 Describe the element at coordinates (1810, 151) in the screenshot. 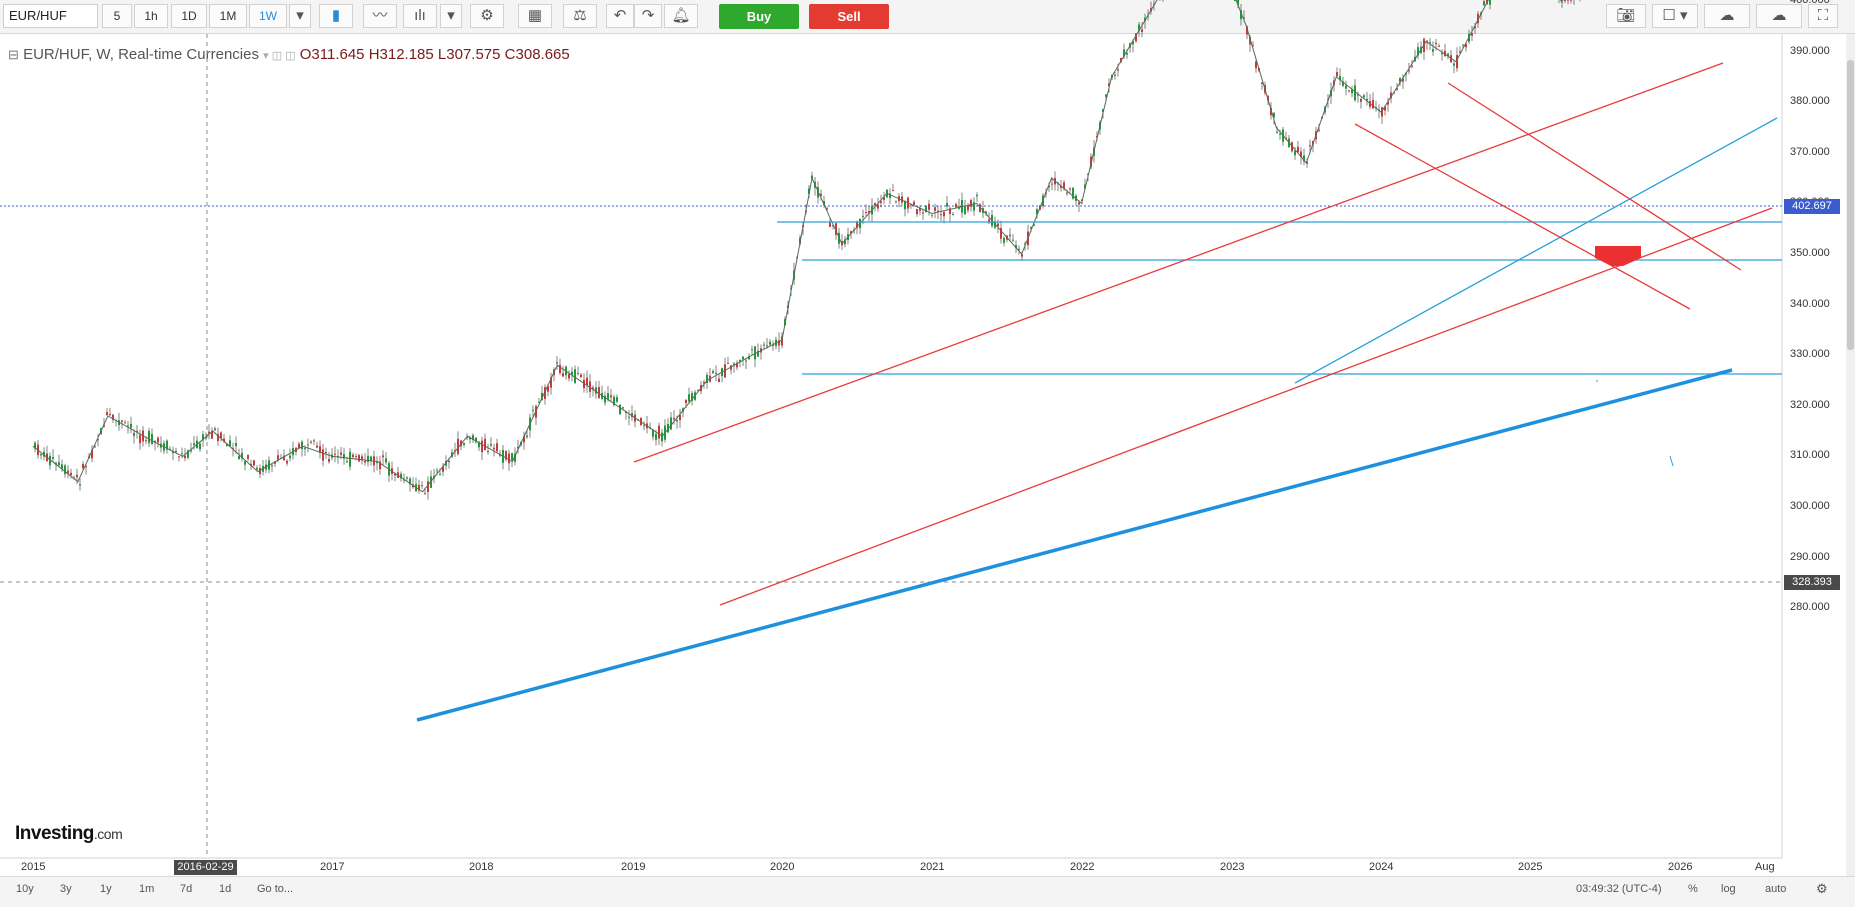

I see `y-tick-label: 370.000` at that location.